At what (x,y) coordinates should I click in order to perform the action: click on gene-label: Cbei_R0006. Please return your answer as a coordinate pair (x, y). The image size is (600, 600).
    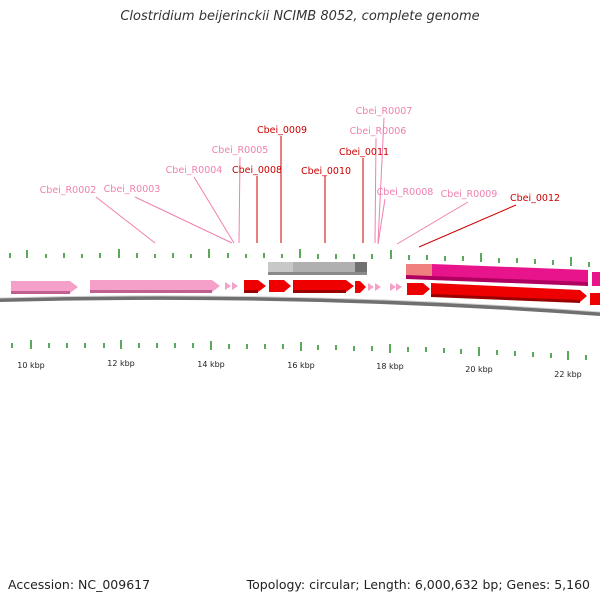
    Looking at the image, I should click on (378, 131).